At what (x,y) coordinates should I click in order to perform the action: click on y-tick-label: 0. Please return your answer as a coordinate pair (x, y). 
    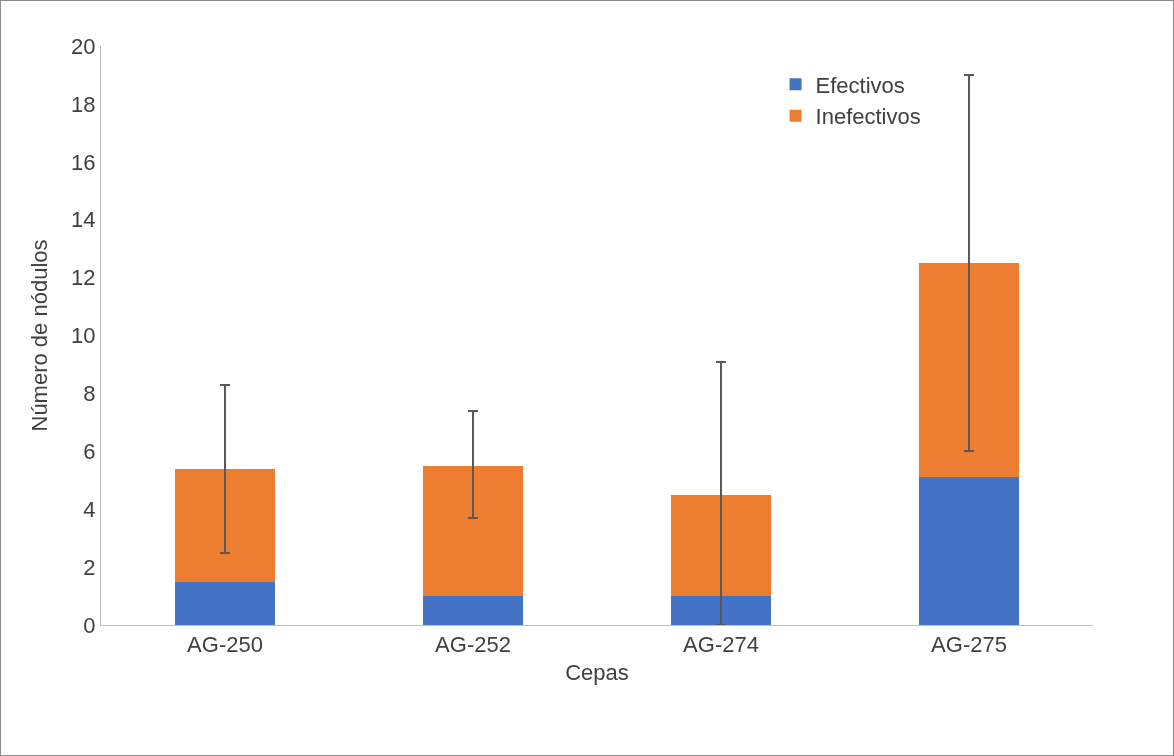
    Looking at the image, I should click on (89, 625).